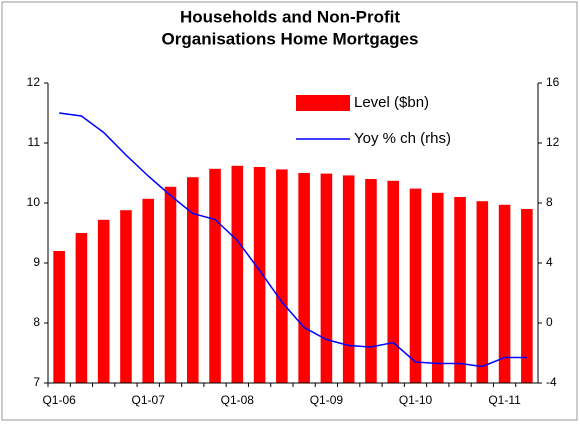 The width and height of the screenshot is (580, 428). What do you see at coordinates (290, 38) in the screenshot?
I see `chart-title: Organisations Home Mortgages` at bounding box center [290, 38].